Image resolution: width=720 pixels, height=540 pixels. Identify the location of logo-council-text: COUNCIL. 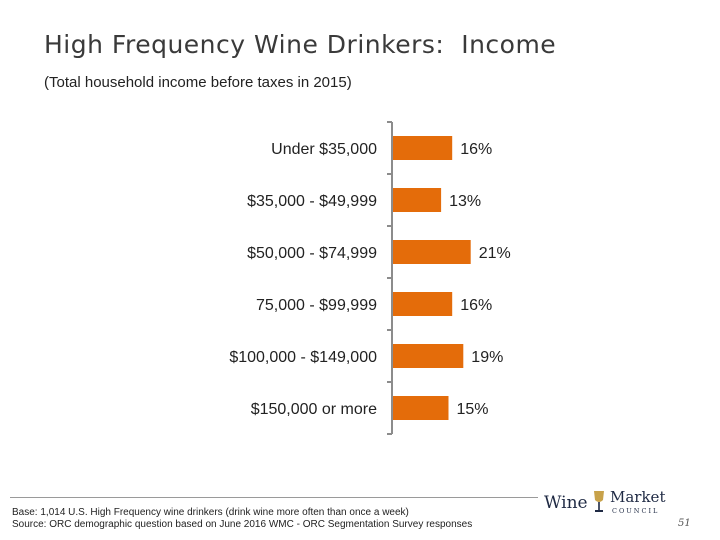
(636, 511).